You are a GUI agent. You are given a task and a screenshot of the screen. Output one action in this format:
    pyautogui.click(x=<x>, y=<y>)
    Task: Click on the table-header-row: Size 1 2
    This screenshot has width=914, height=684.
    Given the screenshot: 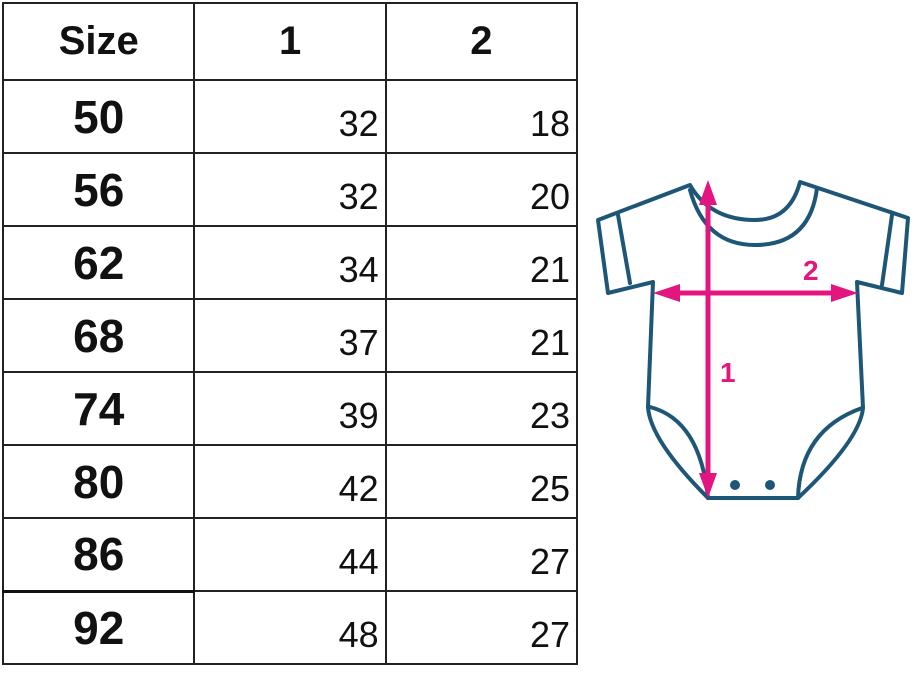 What is the action you would take?
    pyautogui.click(x=290, y=41)
    